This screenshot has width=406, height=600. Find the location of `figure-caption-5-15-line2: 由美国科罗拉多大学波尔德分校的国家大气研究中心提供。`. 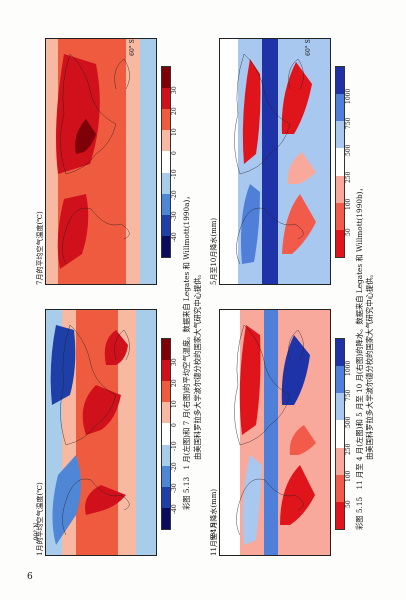

figure-caption-5-15-line2: 由美国科罗拉多大学波尔德分校的国家大气研究中心提供。 is located at coordinates (369, 365).